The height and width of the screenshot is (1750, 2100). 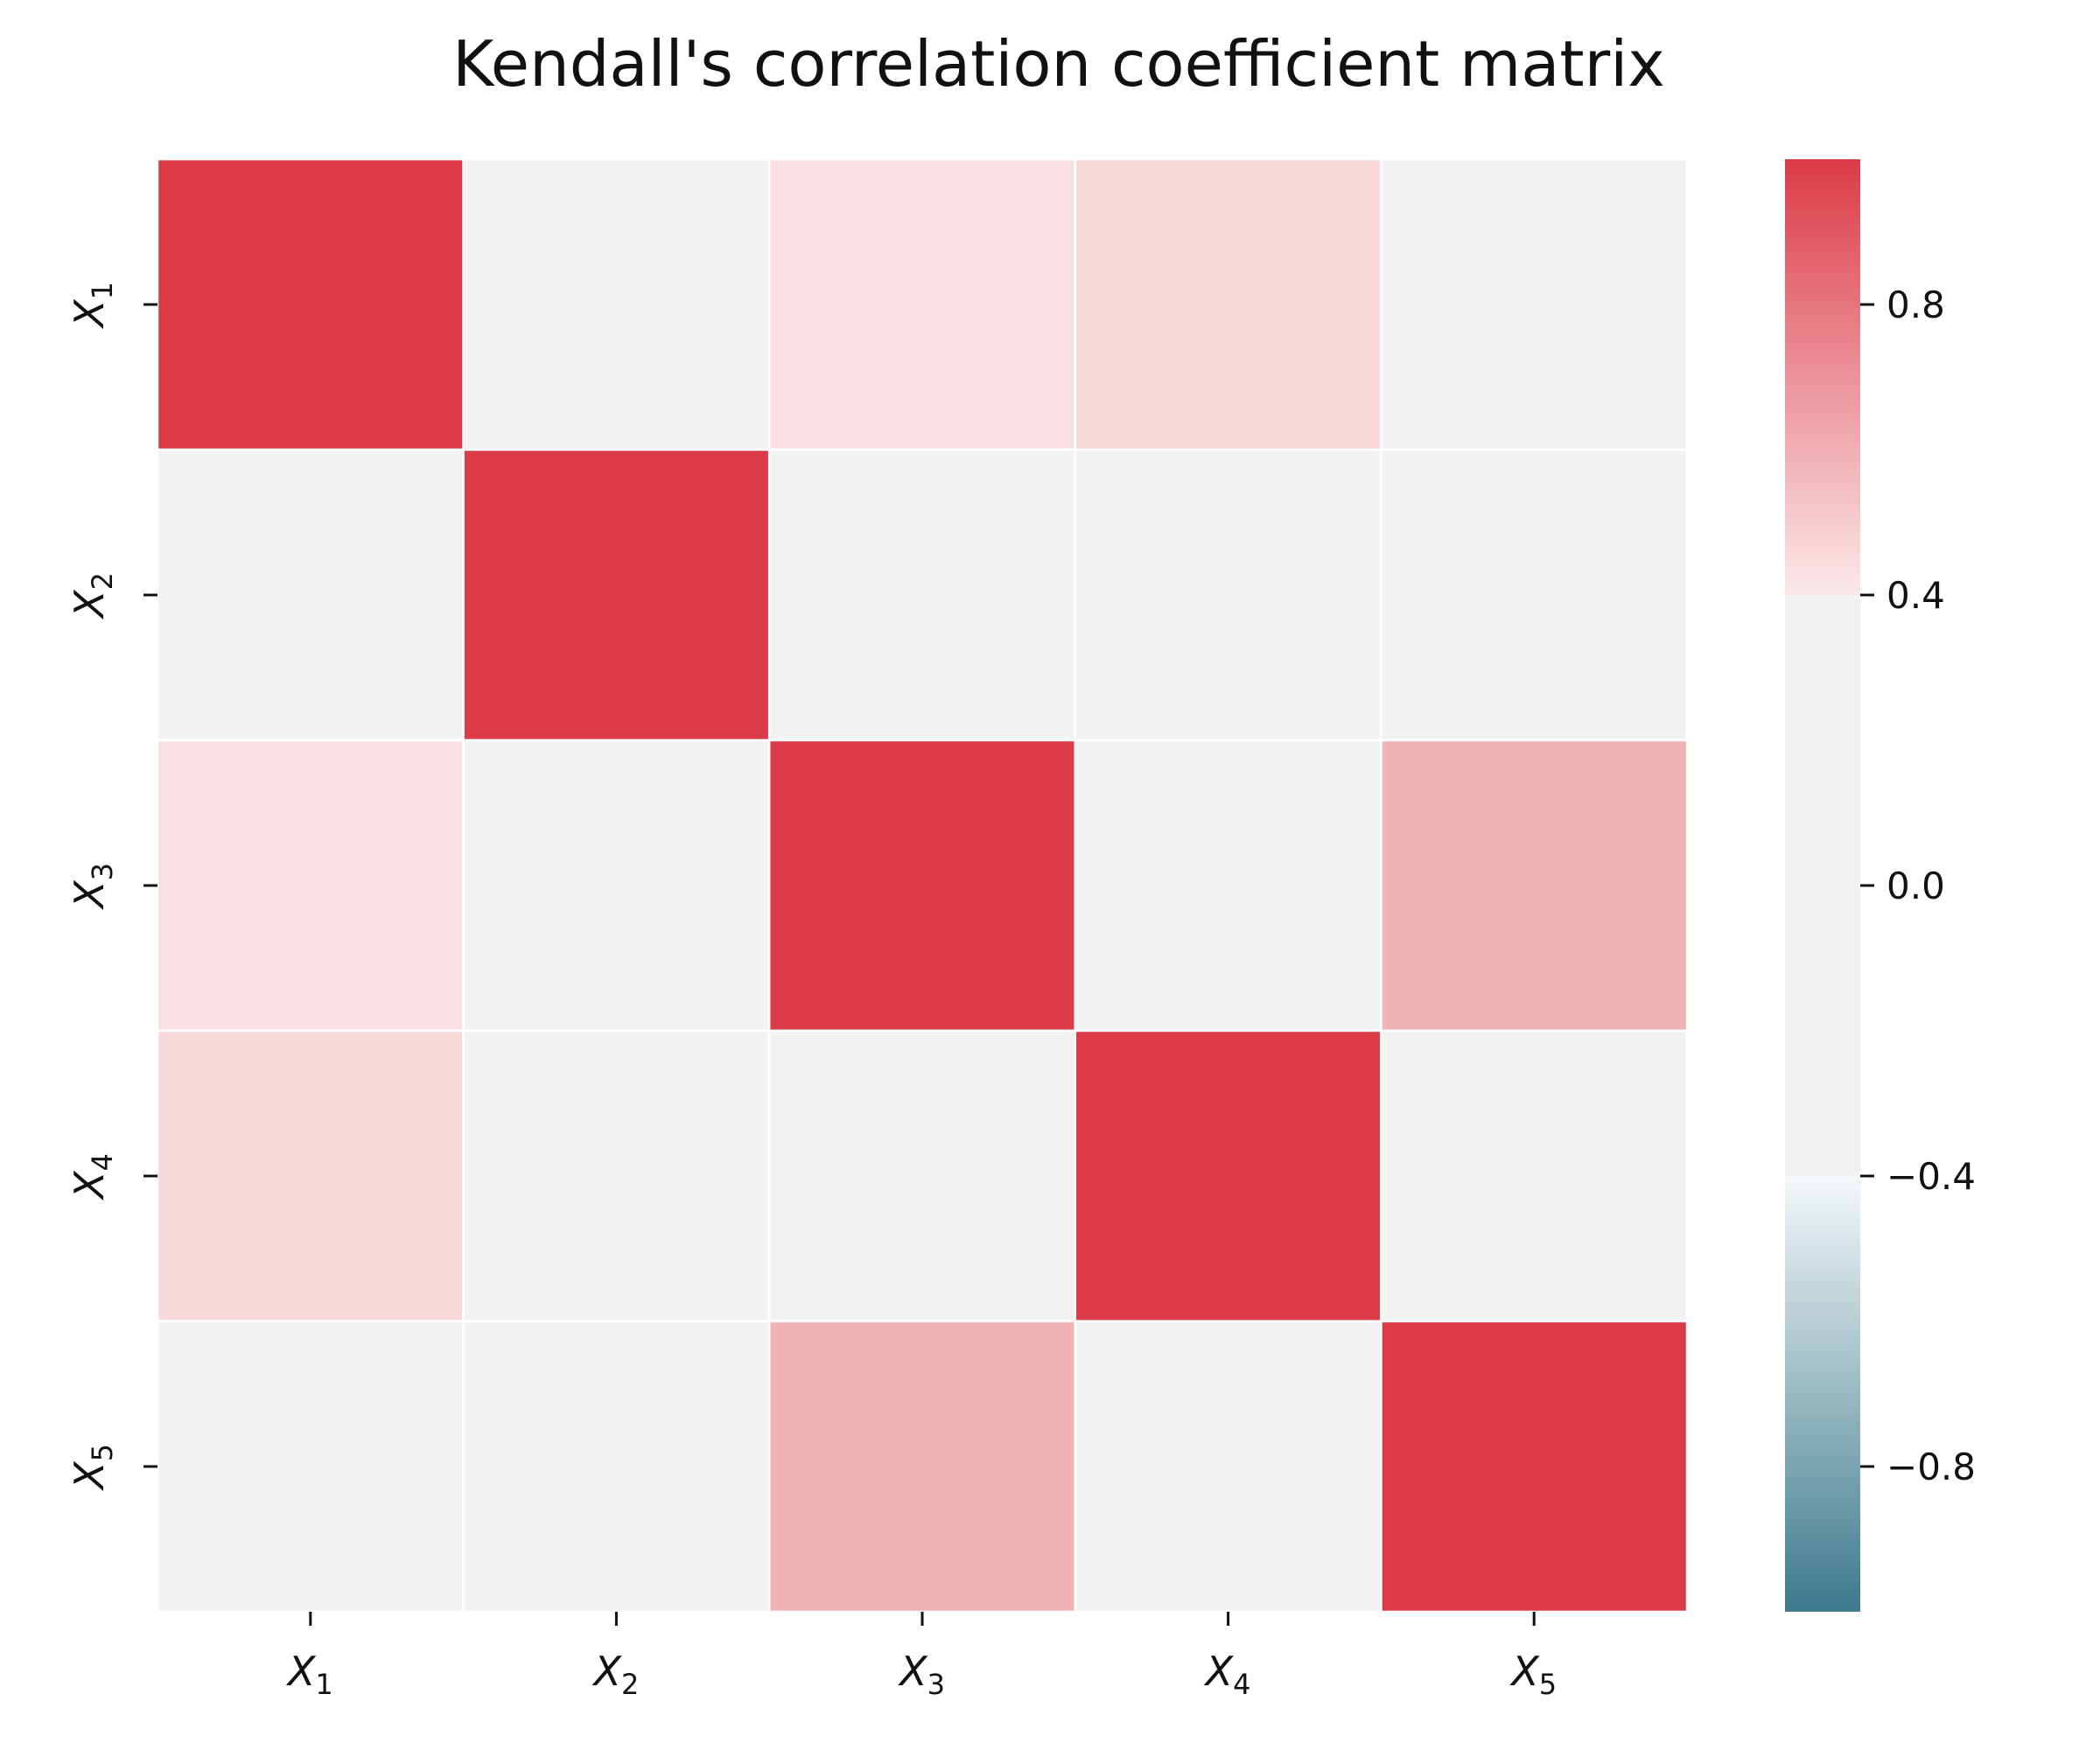 What do you see at coordinates (310, 885) in the screenshot?
I see `heatmap-cell-r3-c1` at bounding box center [310, 885].